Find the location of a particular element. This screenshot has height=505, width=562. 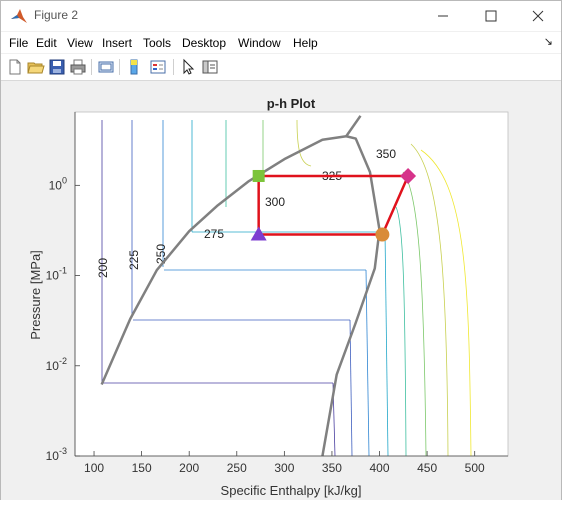

state-markers is located at coordinates (333, 204).